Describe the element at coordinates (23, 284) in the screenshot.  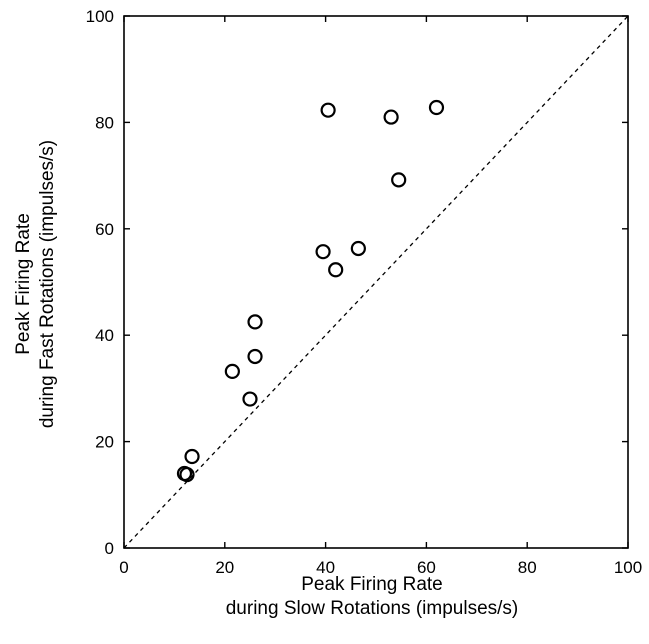
I see `y-axis-title-line: Peak Firing Rate` at that location.